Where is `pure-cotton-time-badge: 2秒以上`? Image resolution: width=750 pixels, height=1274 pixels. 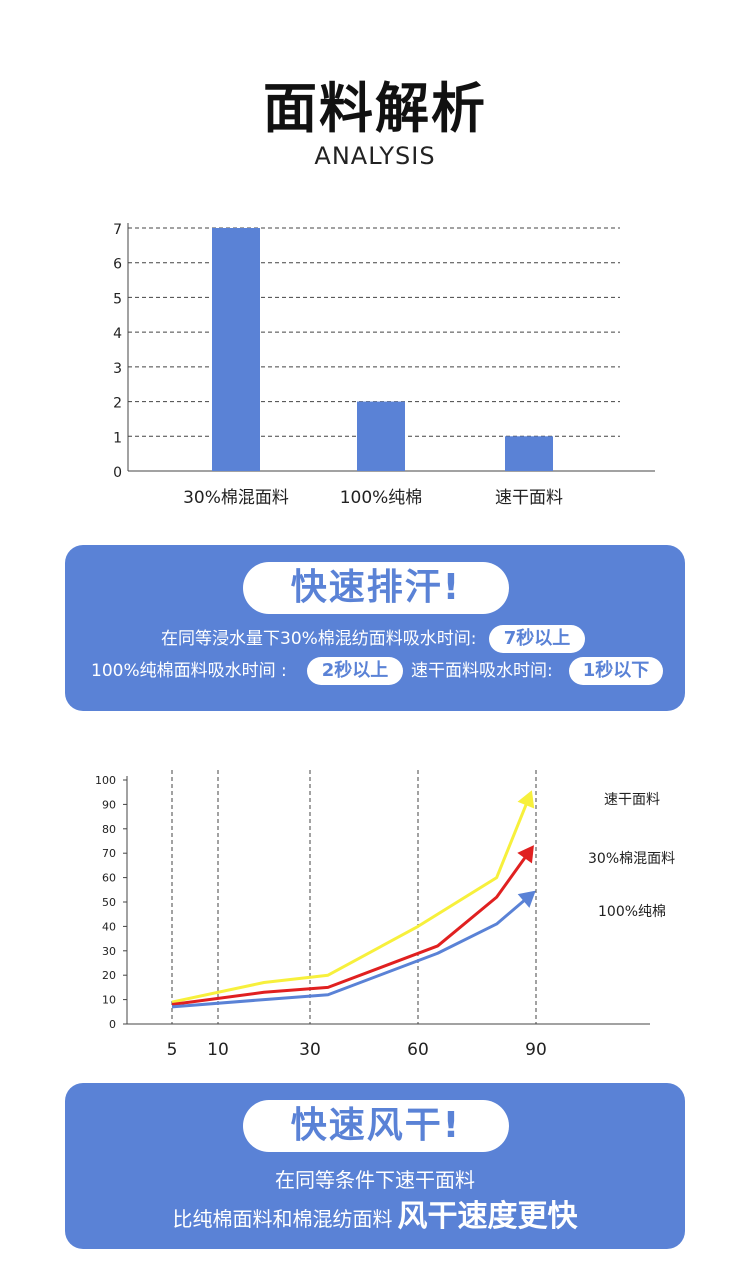 pure-cotton-time-badge: 2秒以上 is located at coordinates (355, 671).